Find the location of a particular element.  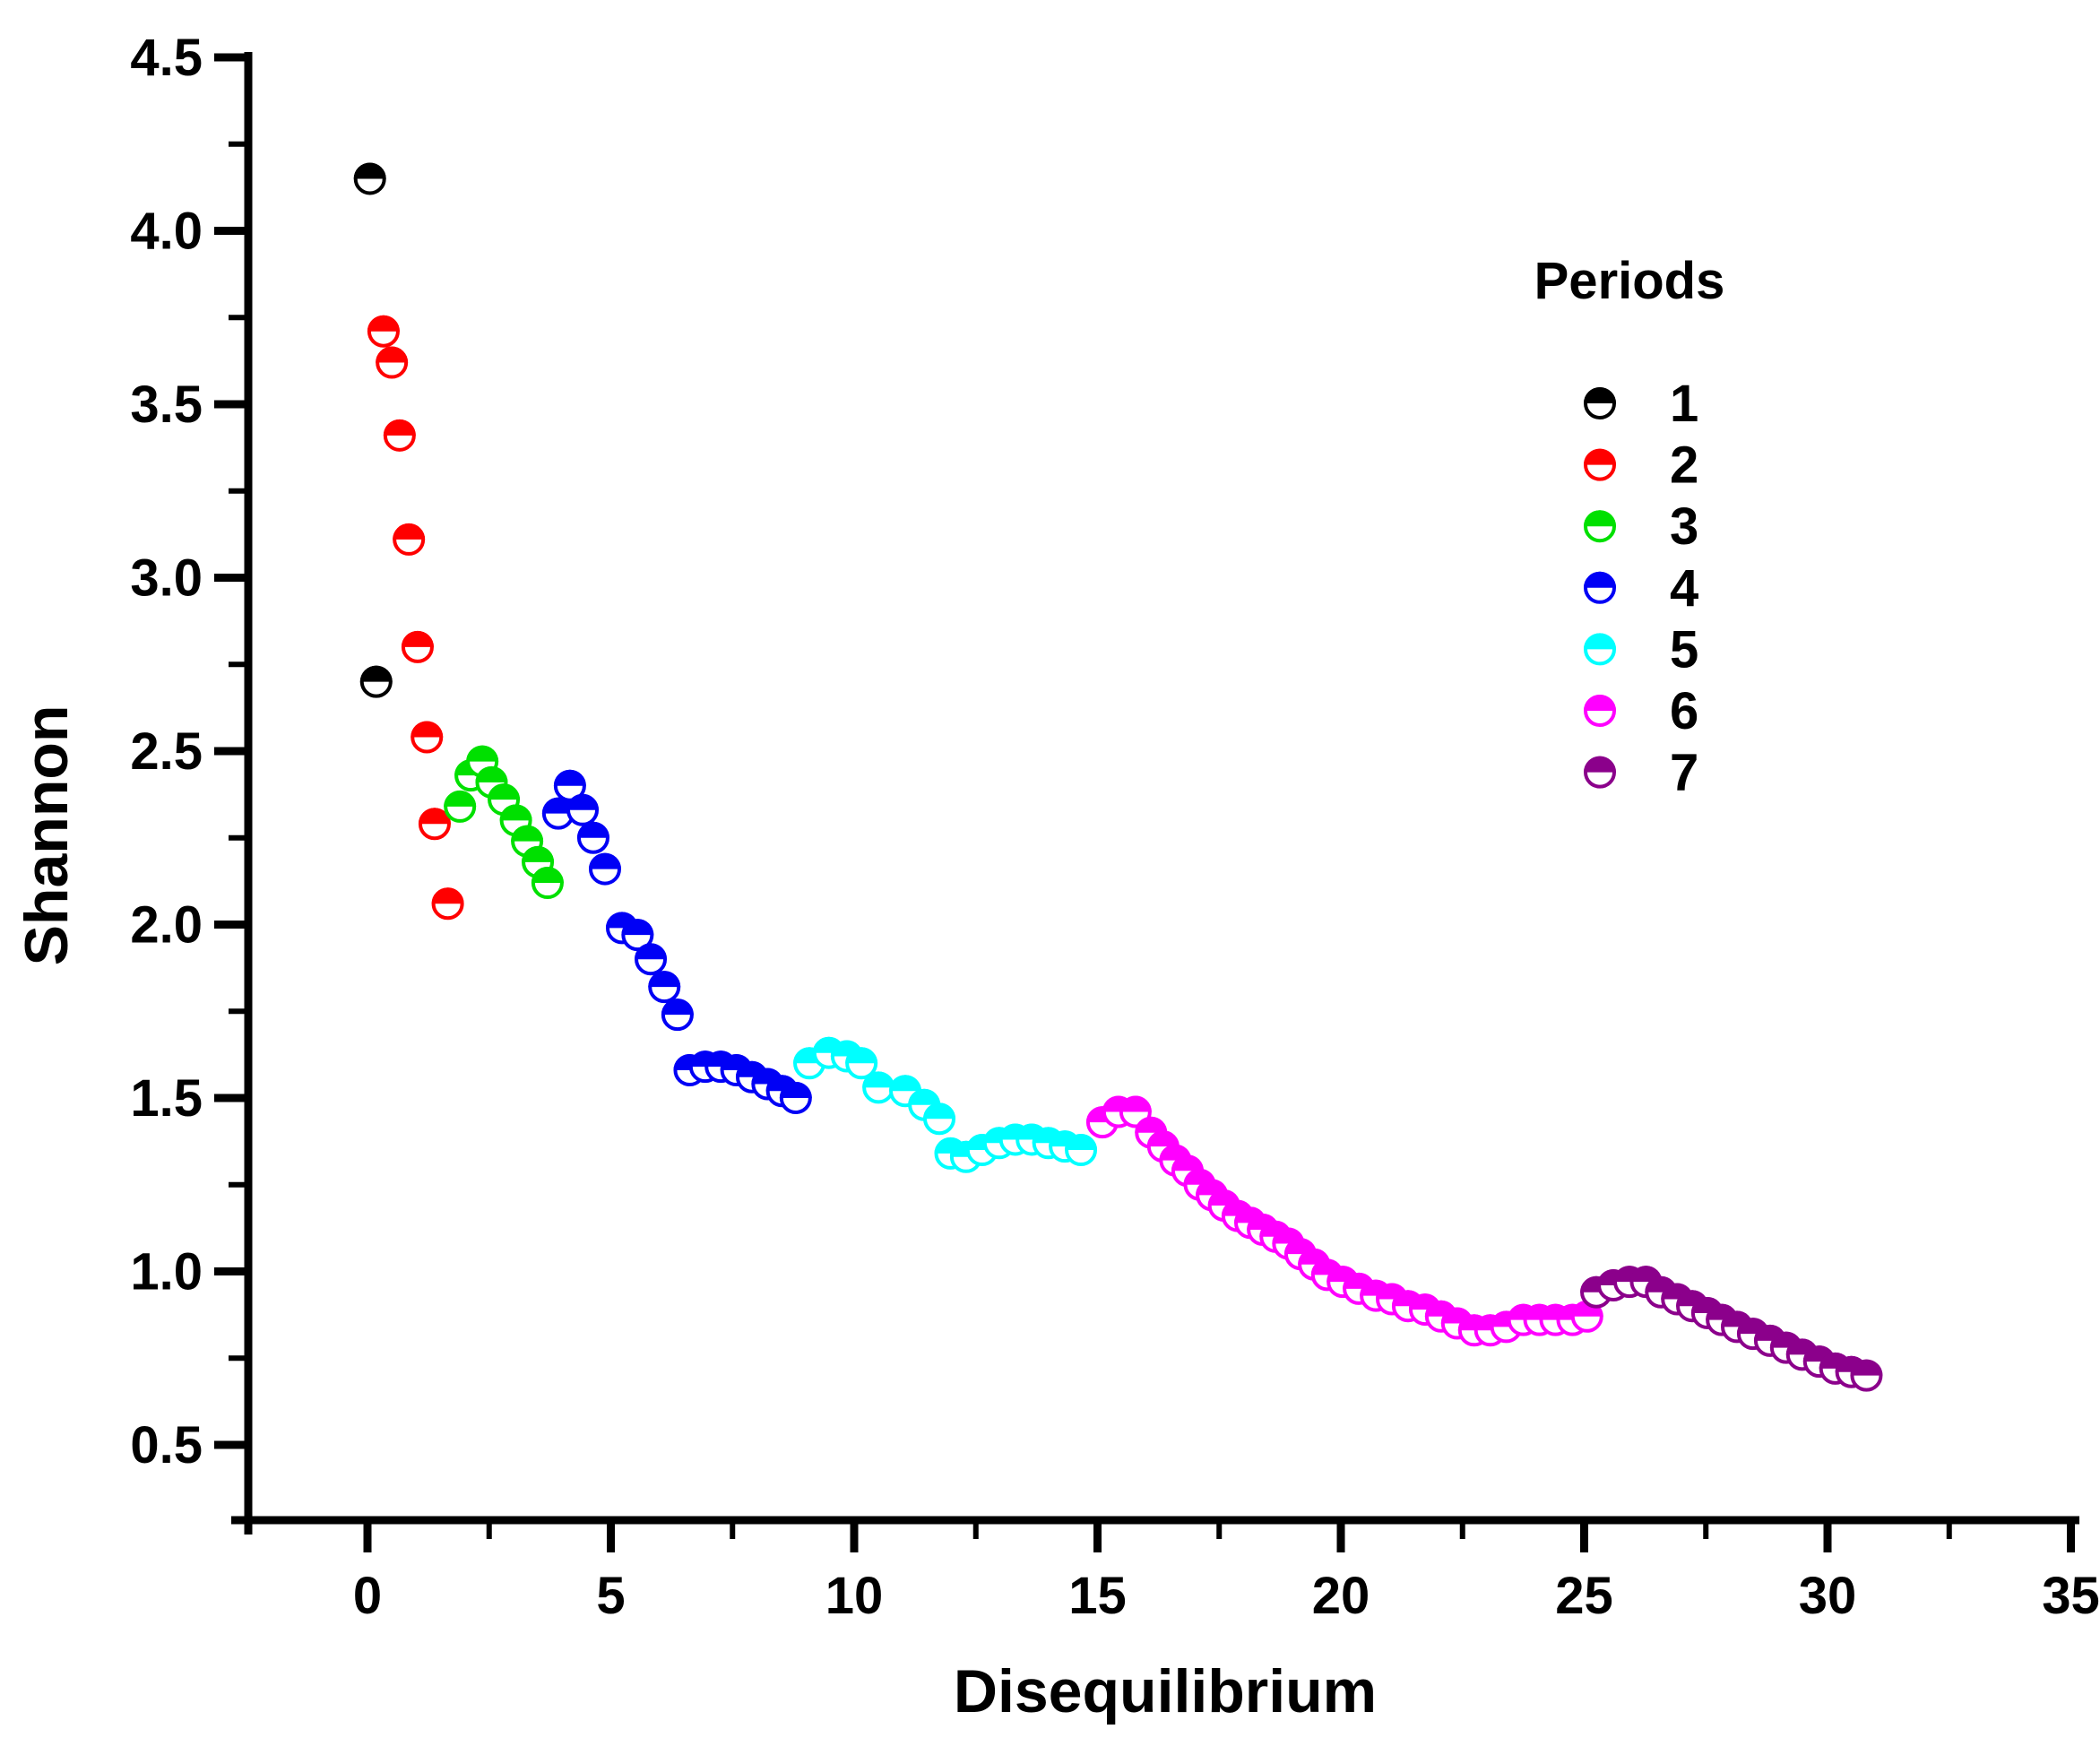

legend-entry-6: 6 is located at coordinates (1641, 711).